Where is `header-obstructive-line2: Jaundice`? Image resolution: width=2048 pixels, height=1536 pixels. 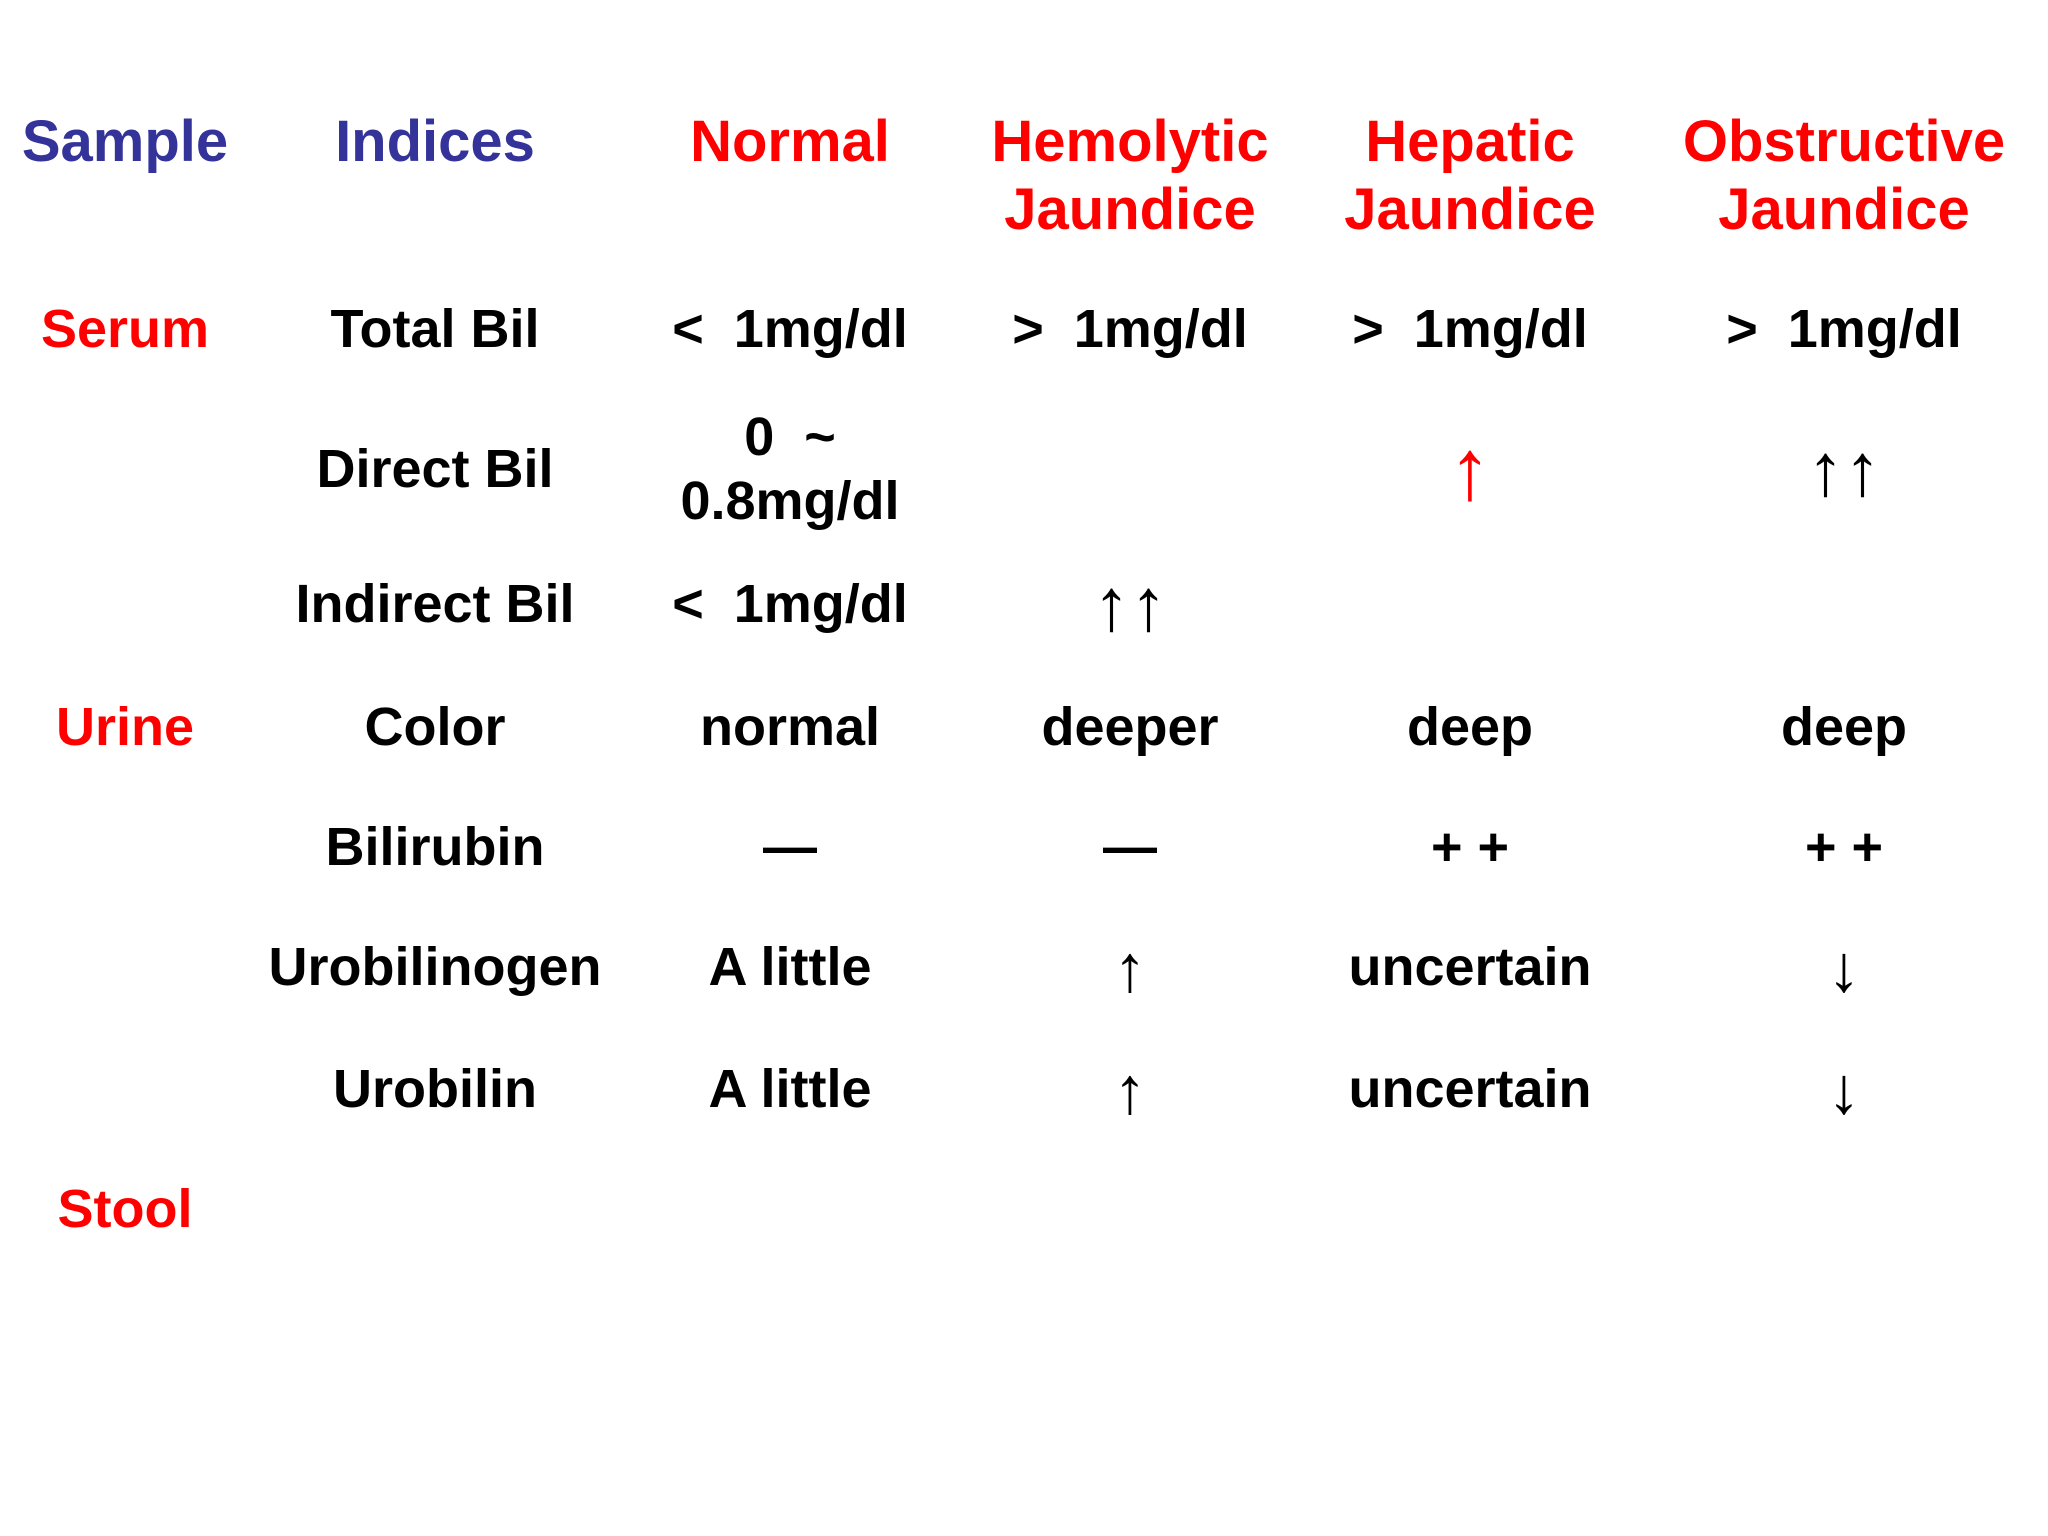
header-obstructive-line2: Jaundice is located at coordinates (1844, 210).